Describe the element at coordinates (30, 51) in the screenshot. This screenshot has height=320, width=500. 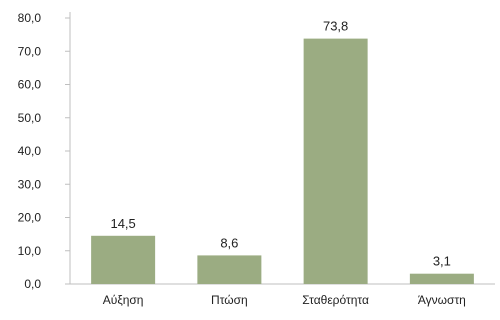
I see `y-tick-label: 70,0` at that location.